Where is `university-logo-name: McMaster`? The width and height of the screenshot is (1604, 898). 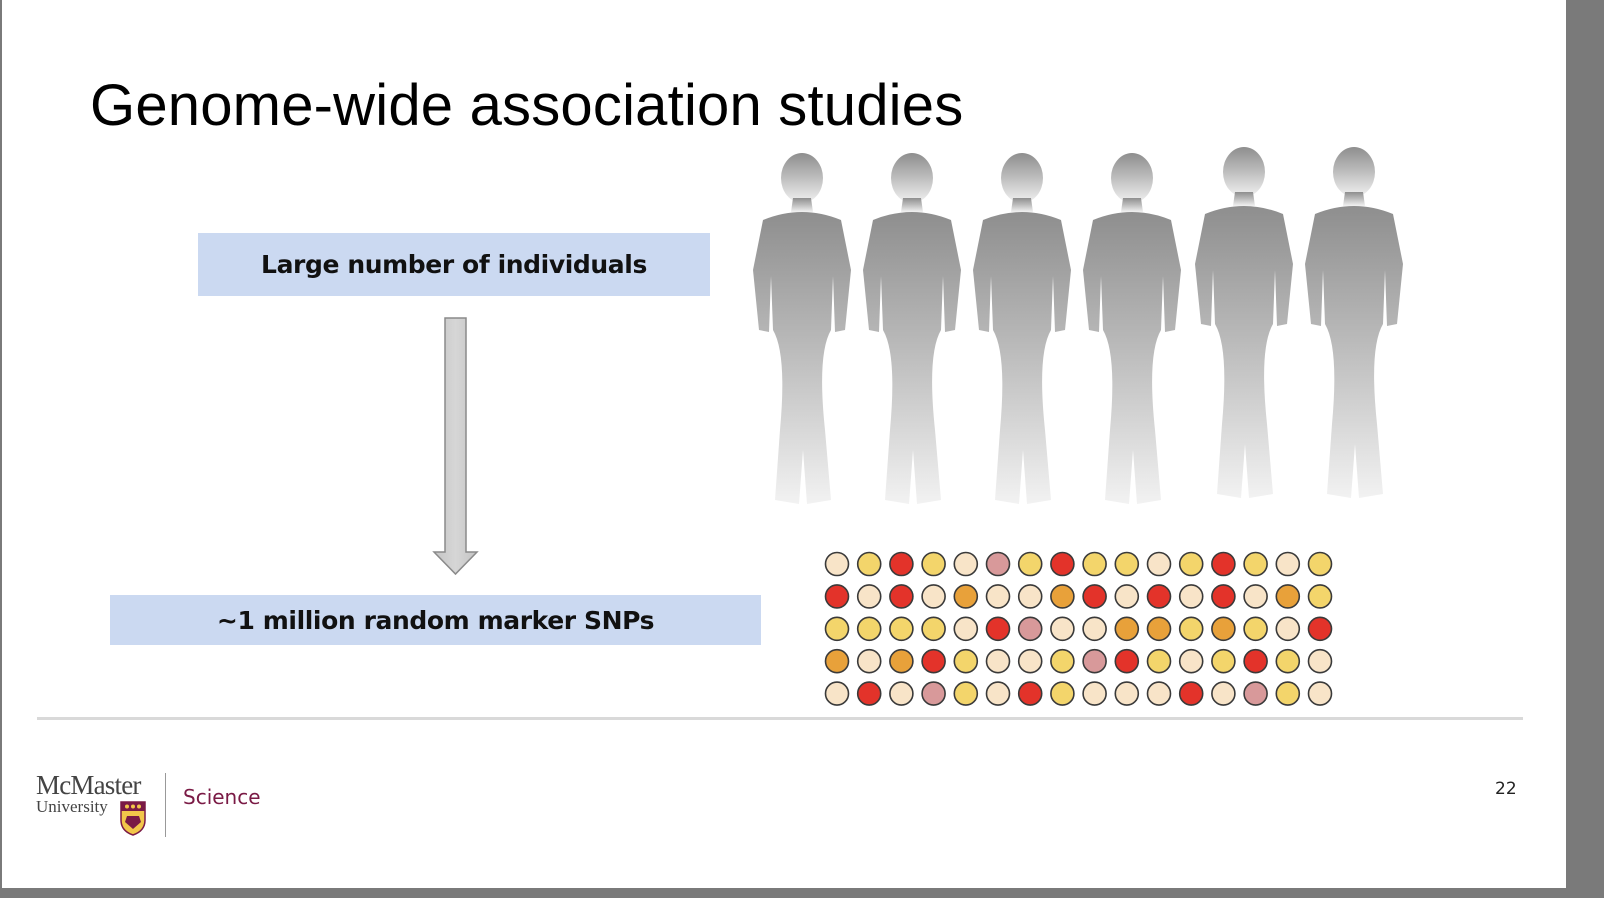
university-logo-name: McMaster is located at coordinates (88, 785).